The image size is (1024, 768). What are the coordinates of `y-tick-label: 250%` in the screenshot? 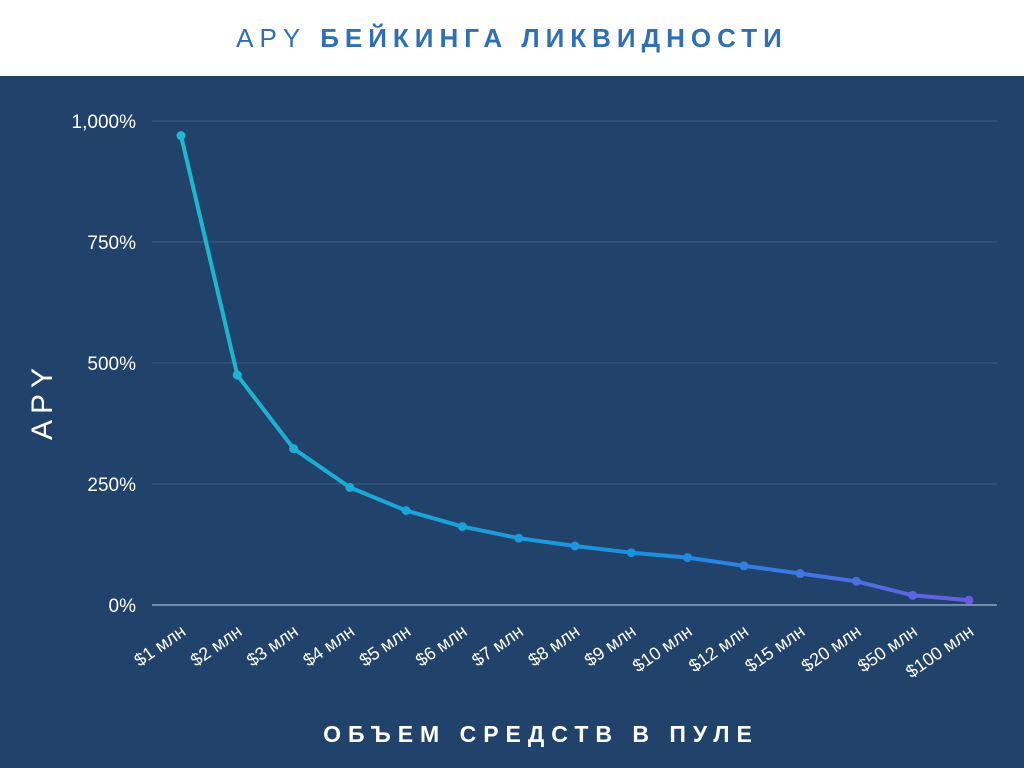 It's located at (111, 485).